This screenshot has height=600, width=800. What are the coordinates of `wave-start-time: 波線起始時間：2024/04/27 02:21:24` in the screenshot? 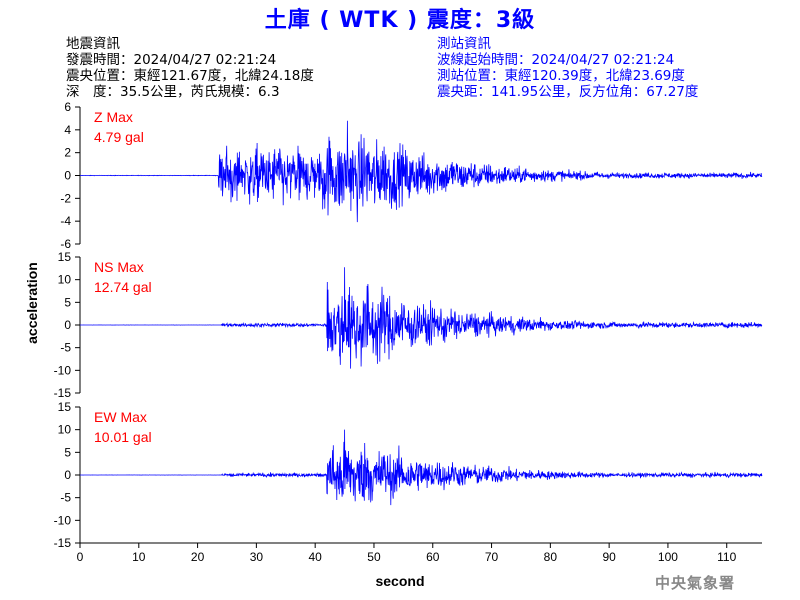 It's located at (556, 60).